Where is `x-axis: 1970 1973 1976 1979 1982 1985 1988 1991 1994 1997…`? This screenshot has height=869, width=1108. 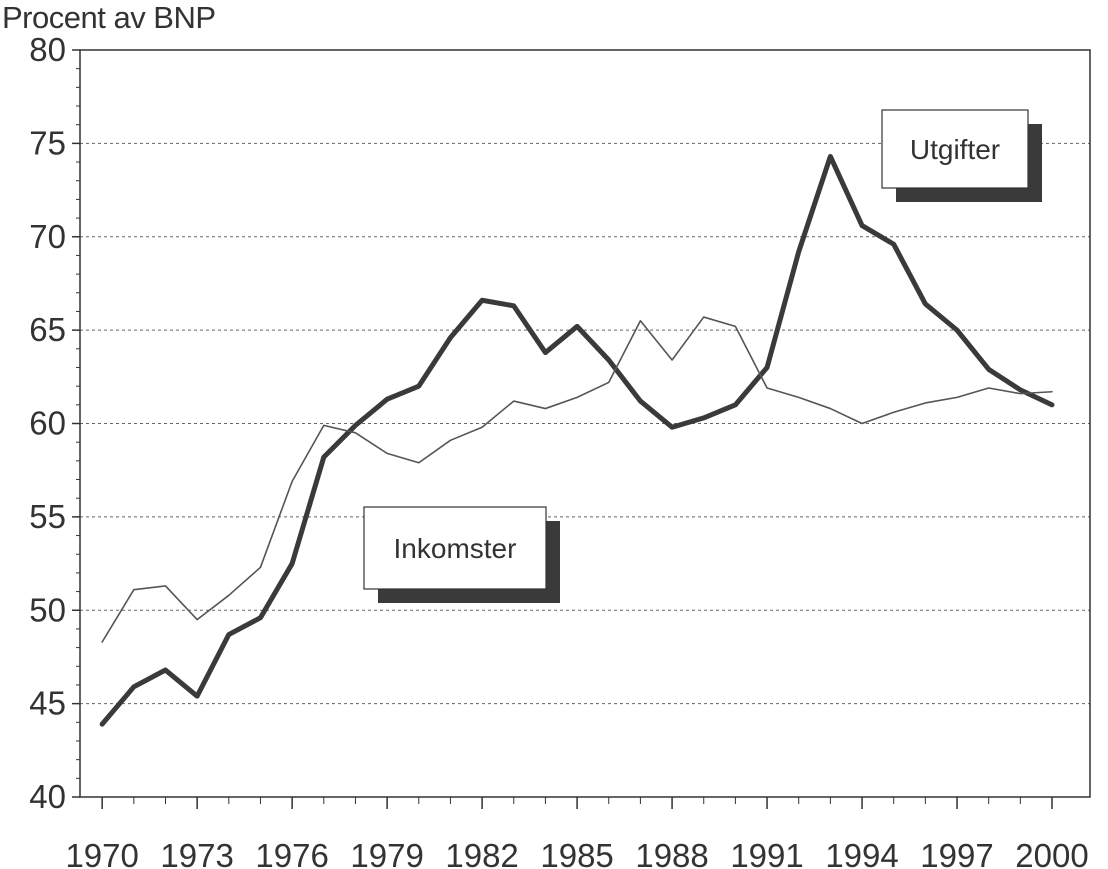 x-axis: 1970 1973 1976 1979 1982 1985 1988 1991 1994 1997… is located at coordinates (577, 833).